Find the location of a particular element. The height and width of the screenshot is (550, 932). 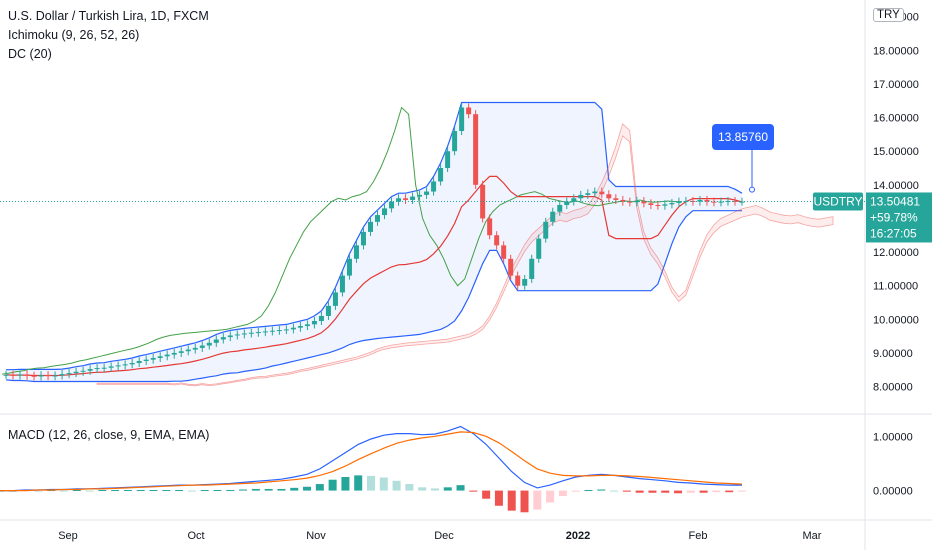

time-tick-label: Mar is located at coordinates (812, 536).